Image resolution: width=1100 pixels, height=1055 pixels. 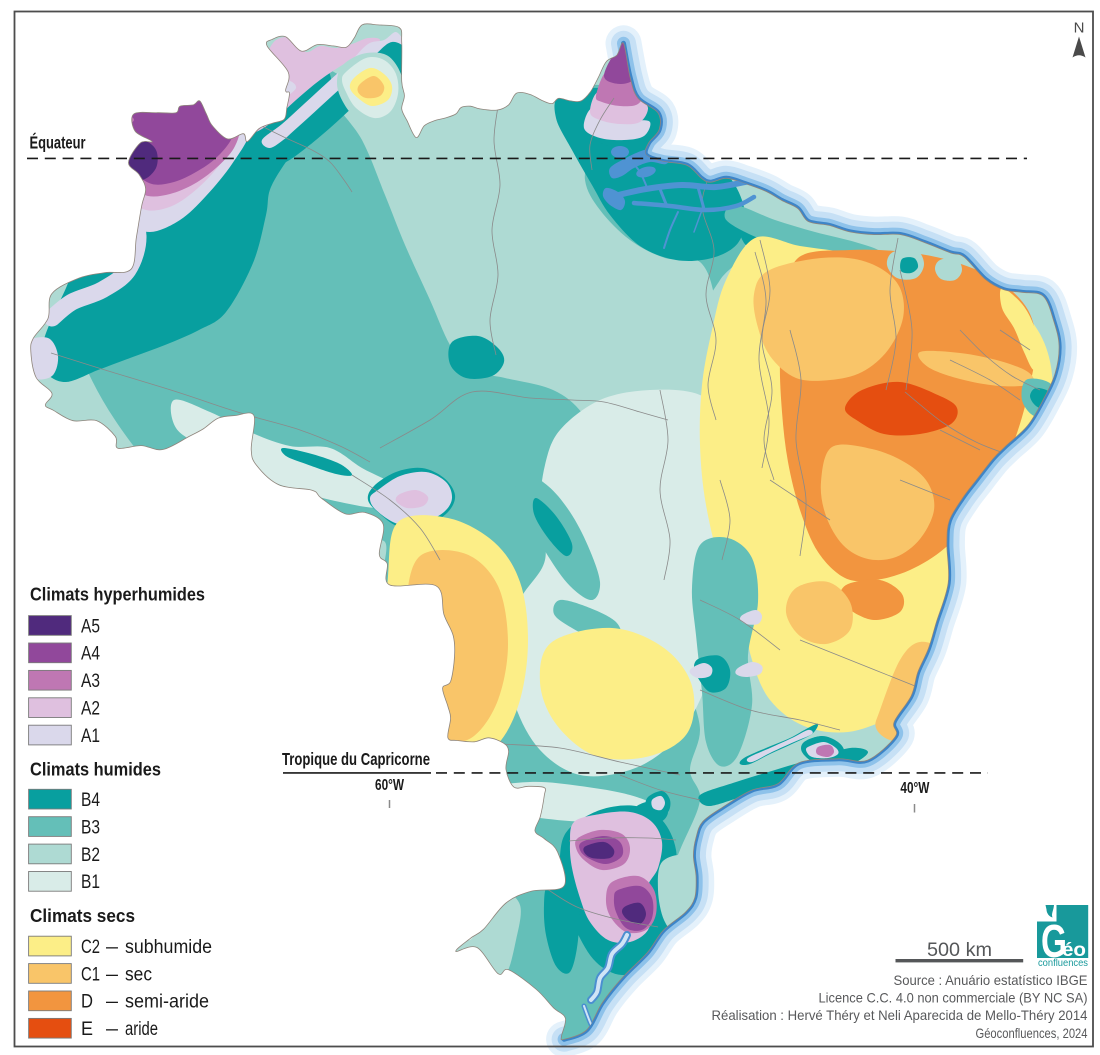 I want to click on svg-text: G, so click(x=1054, y=941).